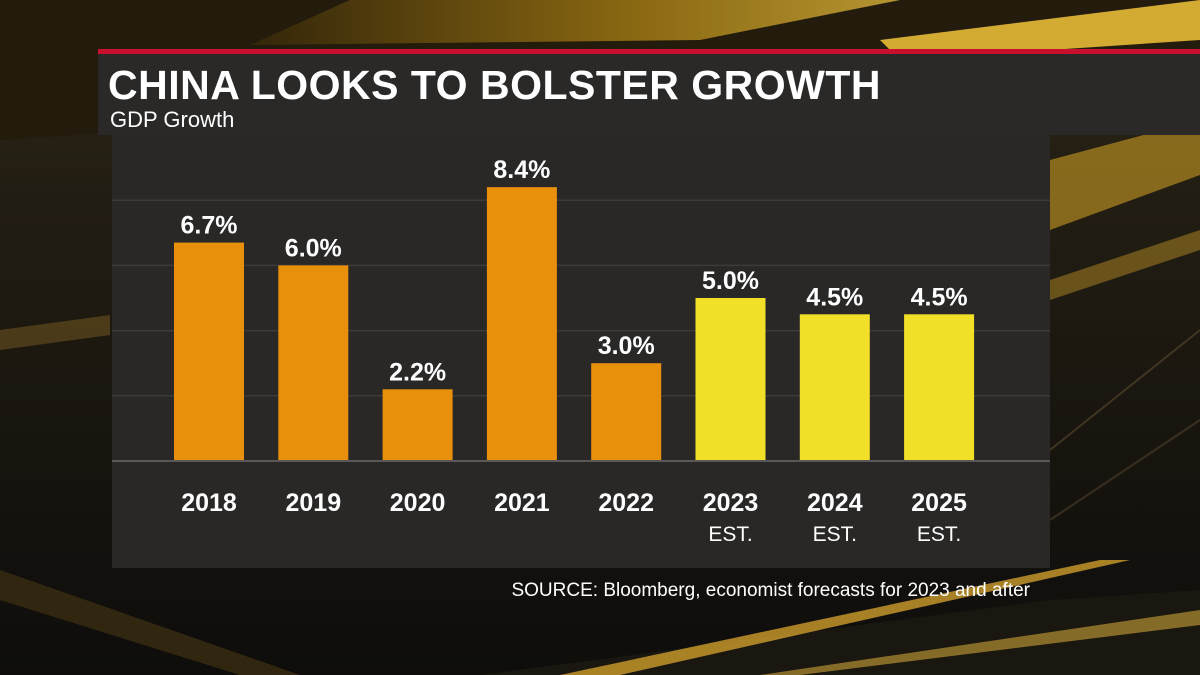  I want to click on x-tick-label: 2024, so click(835, 503).